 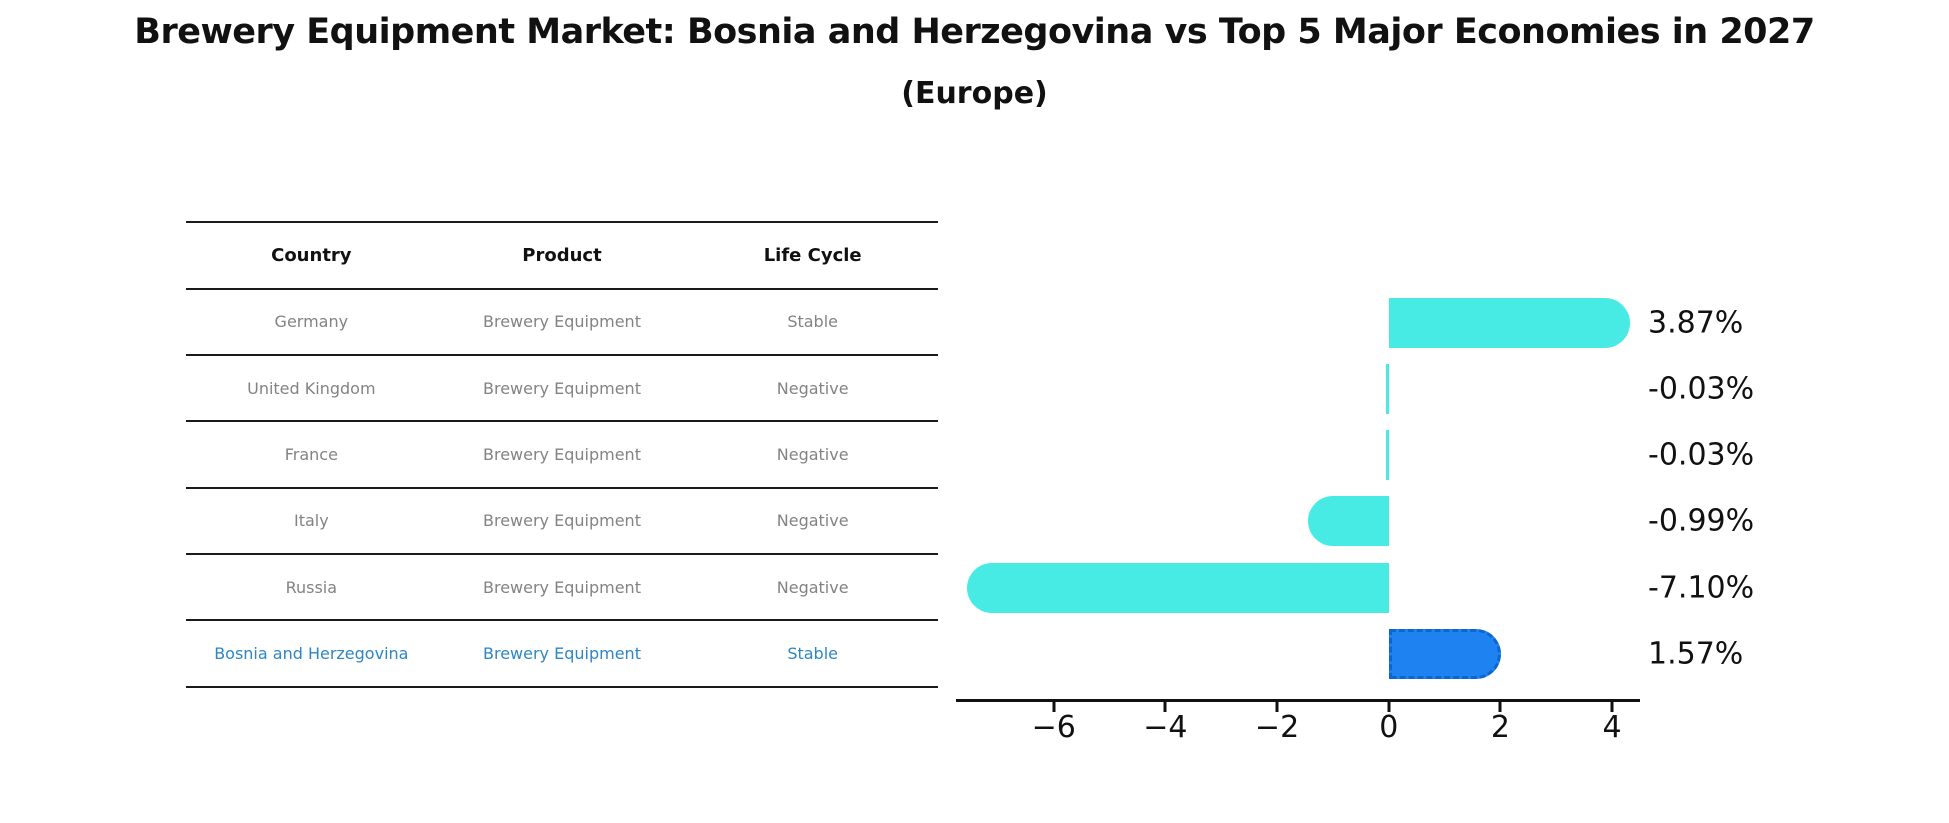 What do you see at coordinates (1701, 389) in the screenshot?
I see `value-label-united-kingdom: -0.03%` at bounding box center [1701, 389].